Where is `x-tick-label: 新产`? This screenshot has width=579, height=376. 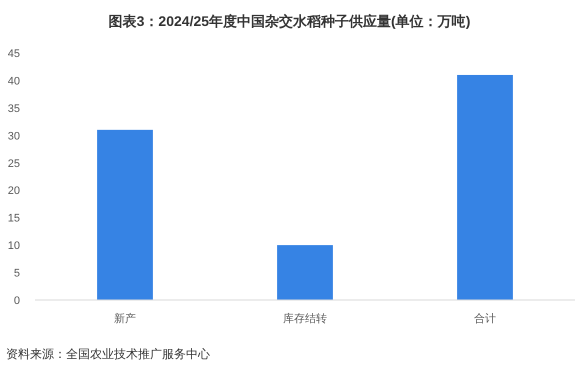
x-tick-label: 新产 is located at coordinates (125, 318).